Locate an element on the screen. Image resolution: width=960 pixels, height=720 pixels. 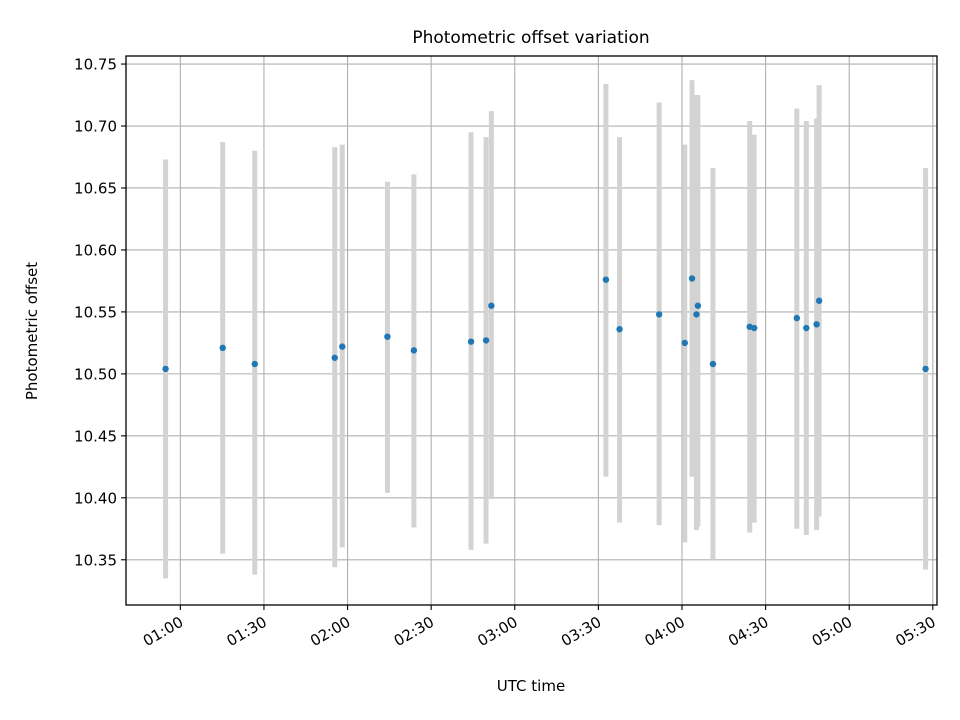
y-tick-label: 10.65 is located at coordinates (95, 188).